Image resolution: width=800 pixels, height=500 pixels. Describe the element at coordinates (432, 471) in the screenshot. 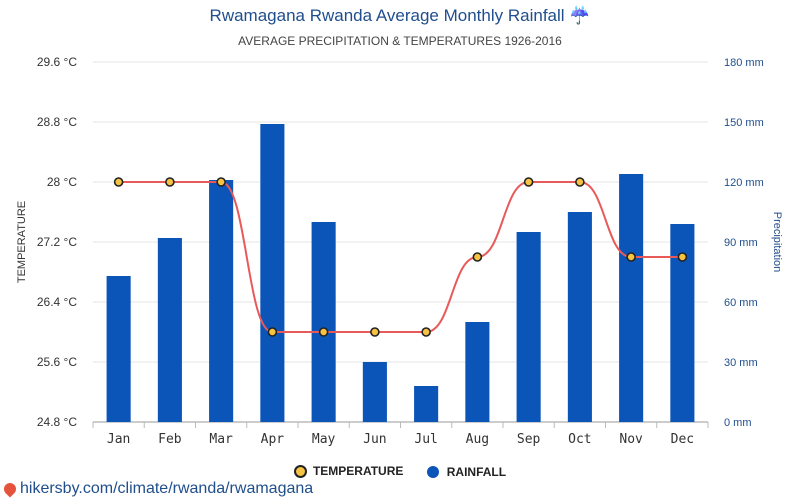

I see `rainfall-marker-icon` at that location.